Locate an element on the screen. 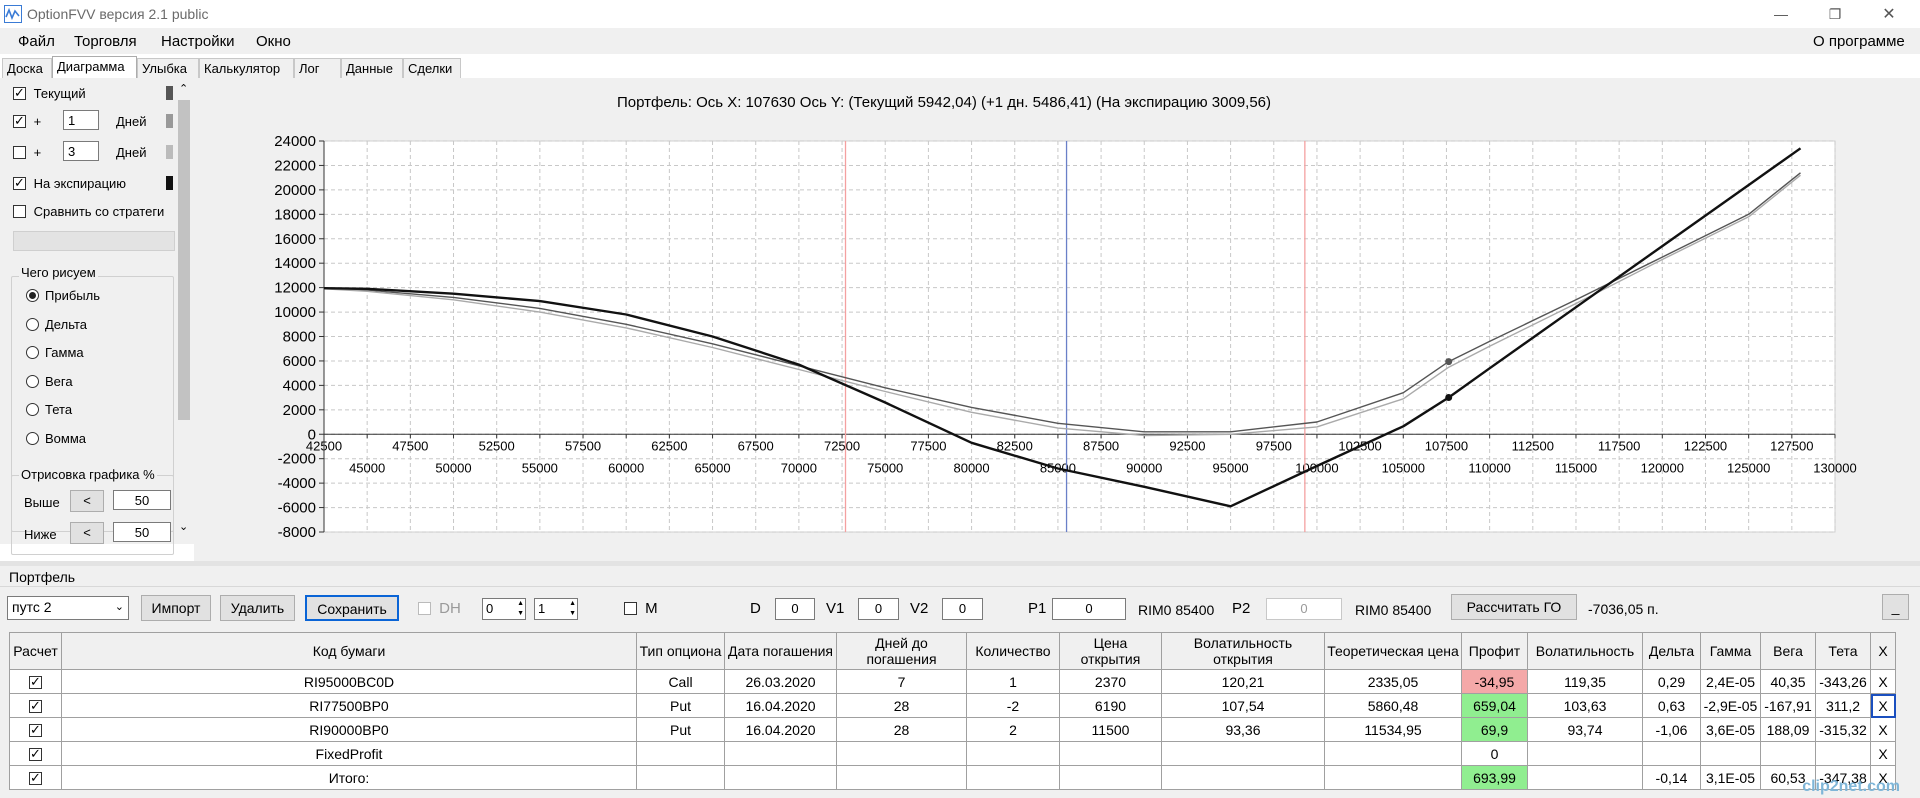 This screenshot has height=798, width=1920. table-cell: 1 is located at coordinates (1013, 681).